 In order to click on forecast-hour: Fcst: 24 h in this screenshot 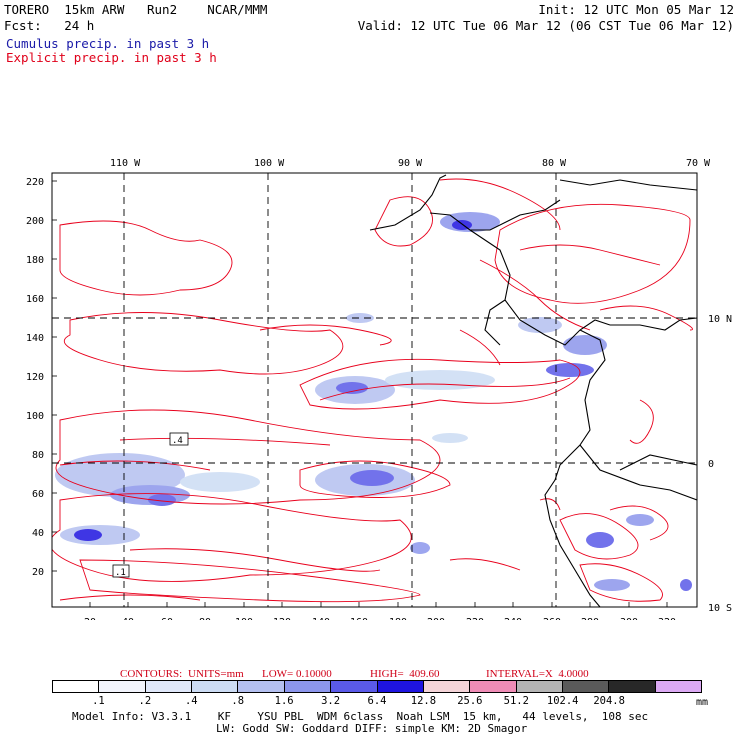, I will do `click(49, 25)`.